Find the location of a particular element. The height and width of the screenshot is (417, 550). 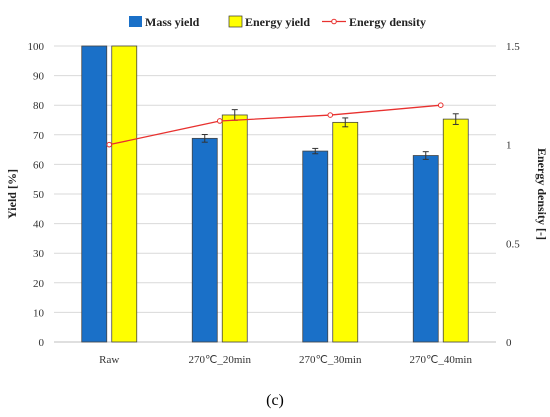

y2-tick-label-1: 1 is located at coordinates (509, 146).